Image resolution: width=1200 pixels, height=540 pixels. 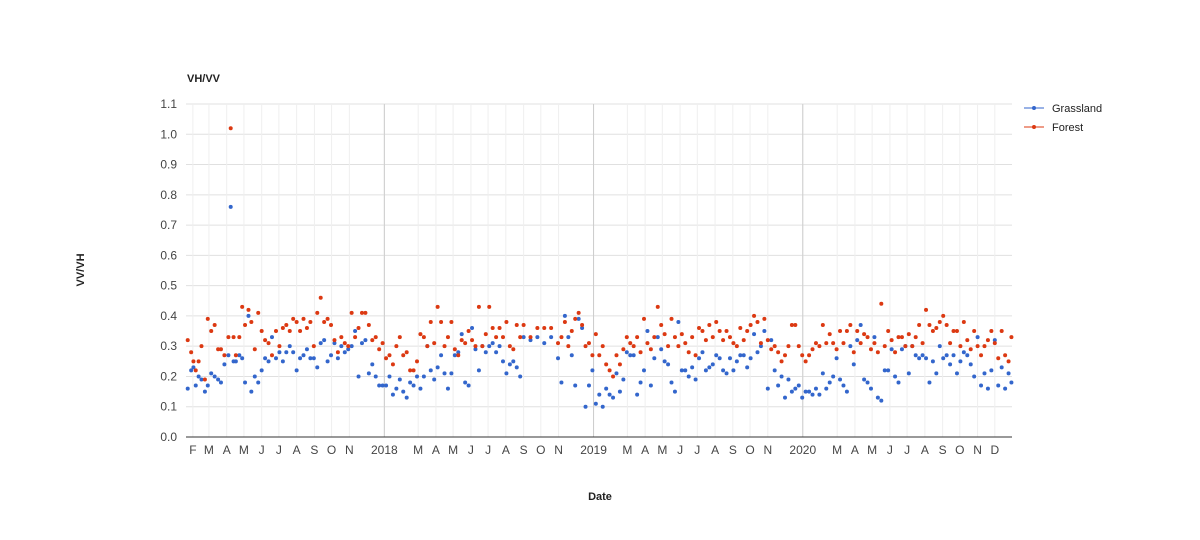 I want to click on x-tick-label: S, so click(x=314, y=450).